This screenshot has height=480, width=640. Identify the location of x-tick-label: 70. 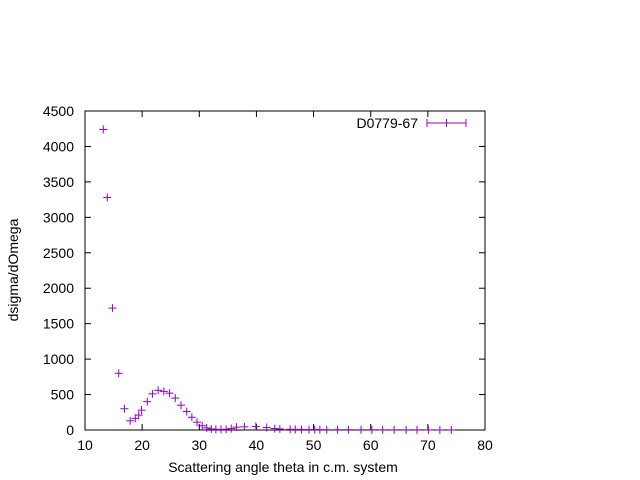
(428, 445).